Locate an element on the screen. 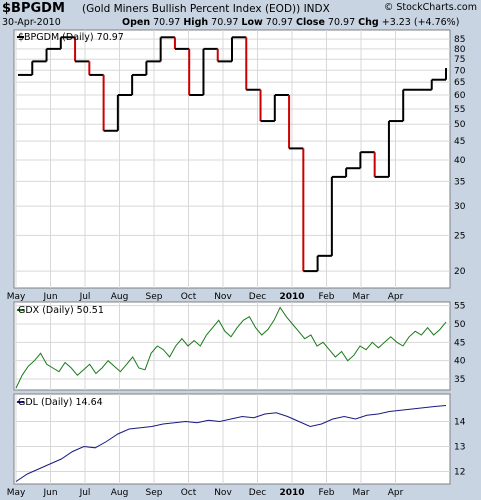 The image size is (481, 500). y-tick-label-main: 45 is located at coordinates (459, 142).